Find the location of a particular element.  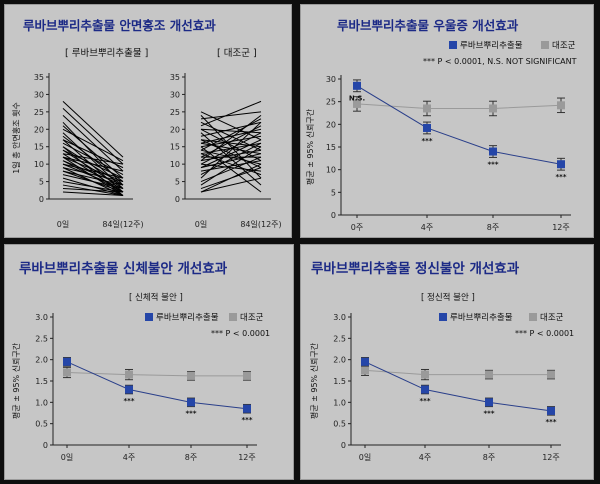

x-tick-label: 8주 is located at coordinates (489, 457).